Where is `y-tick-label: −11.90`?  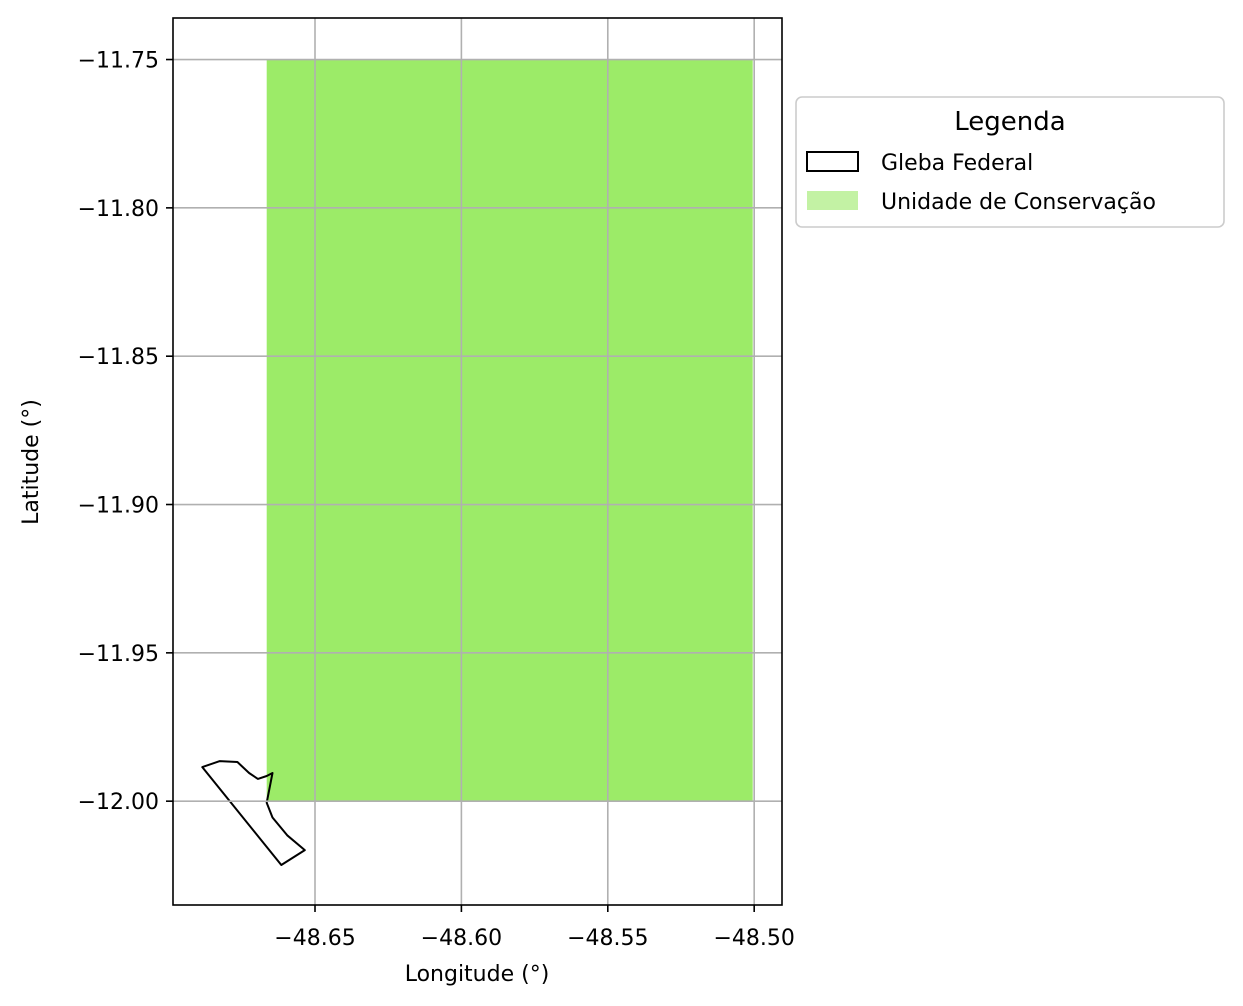
y-tick-label: −11.90 is located at coordinates (118, 506).